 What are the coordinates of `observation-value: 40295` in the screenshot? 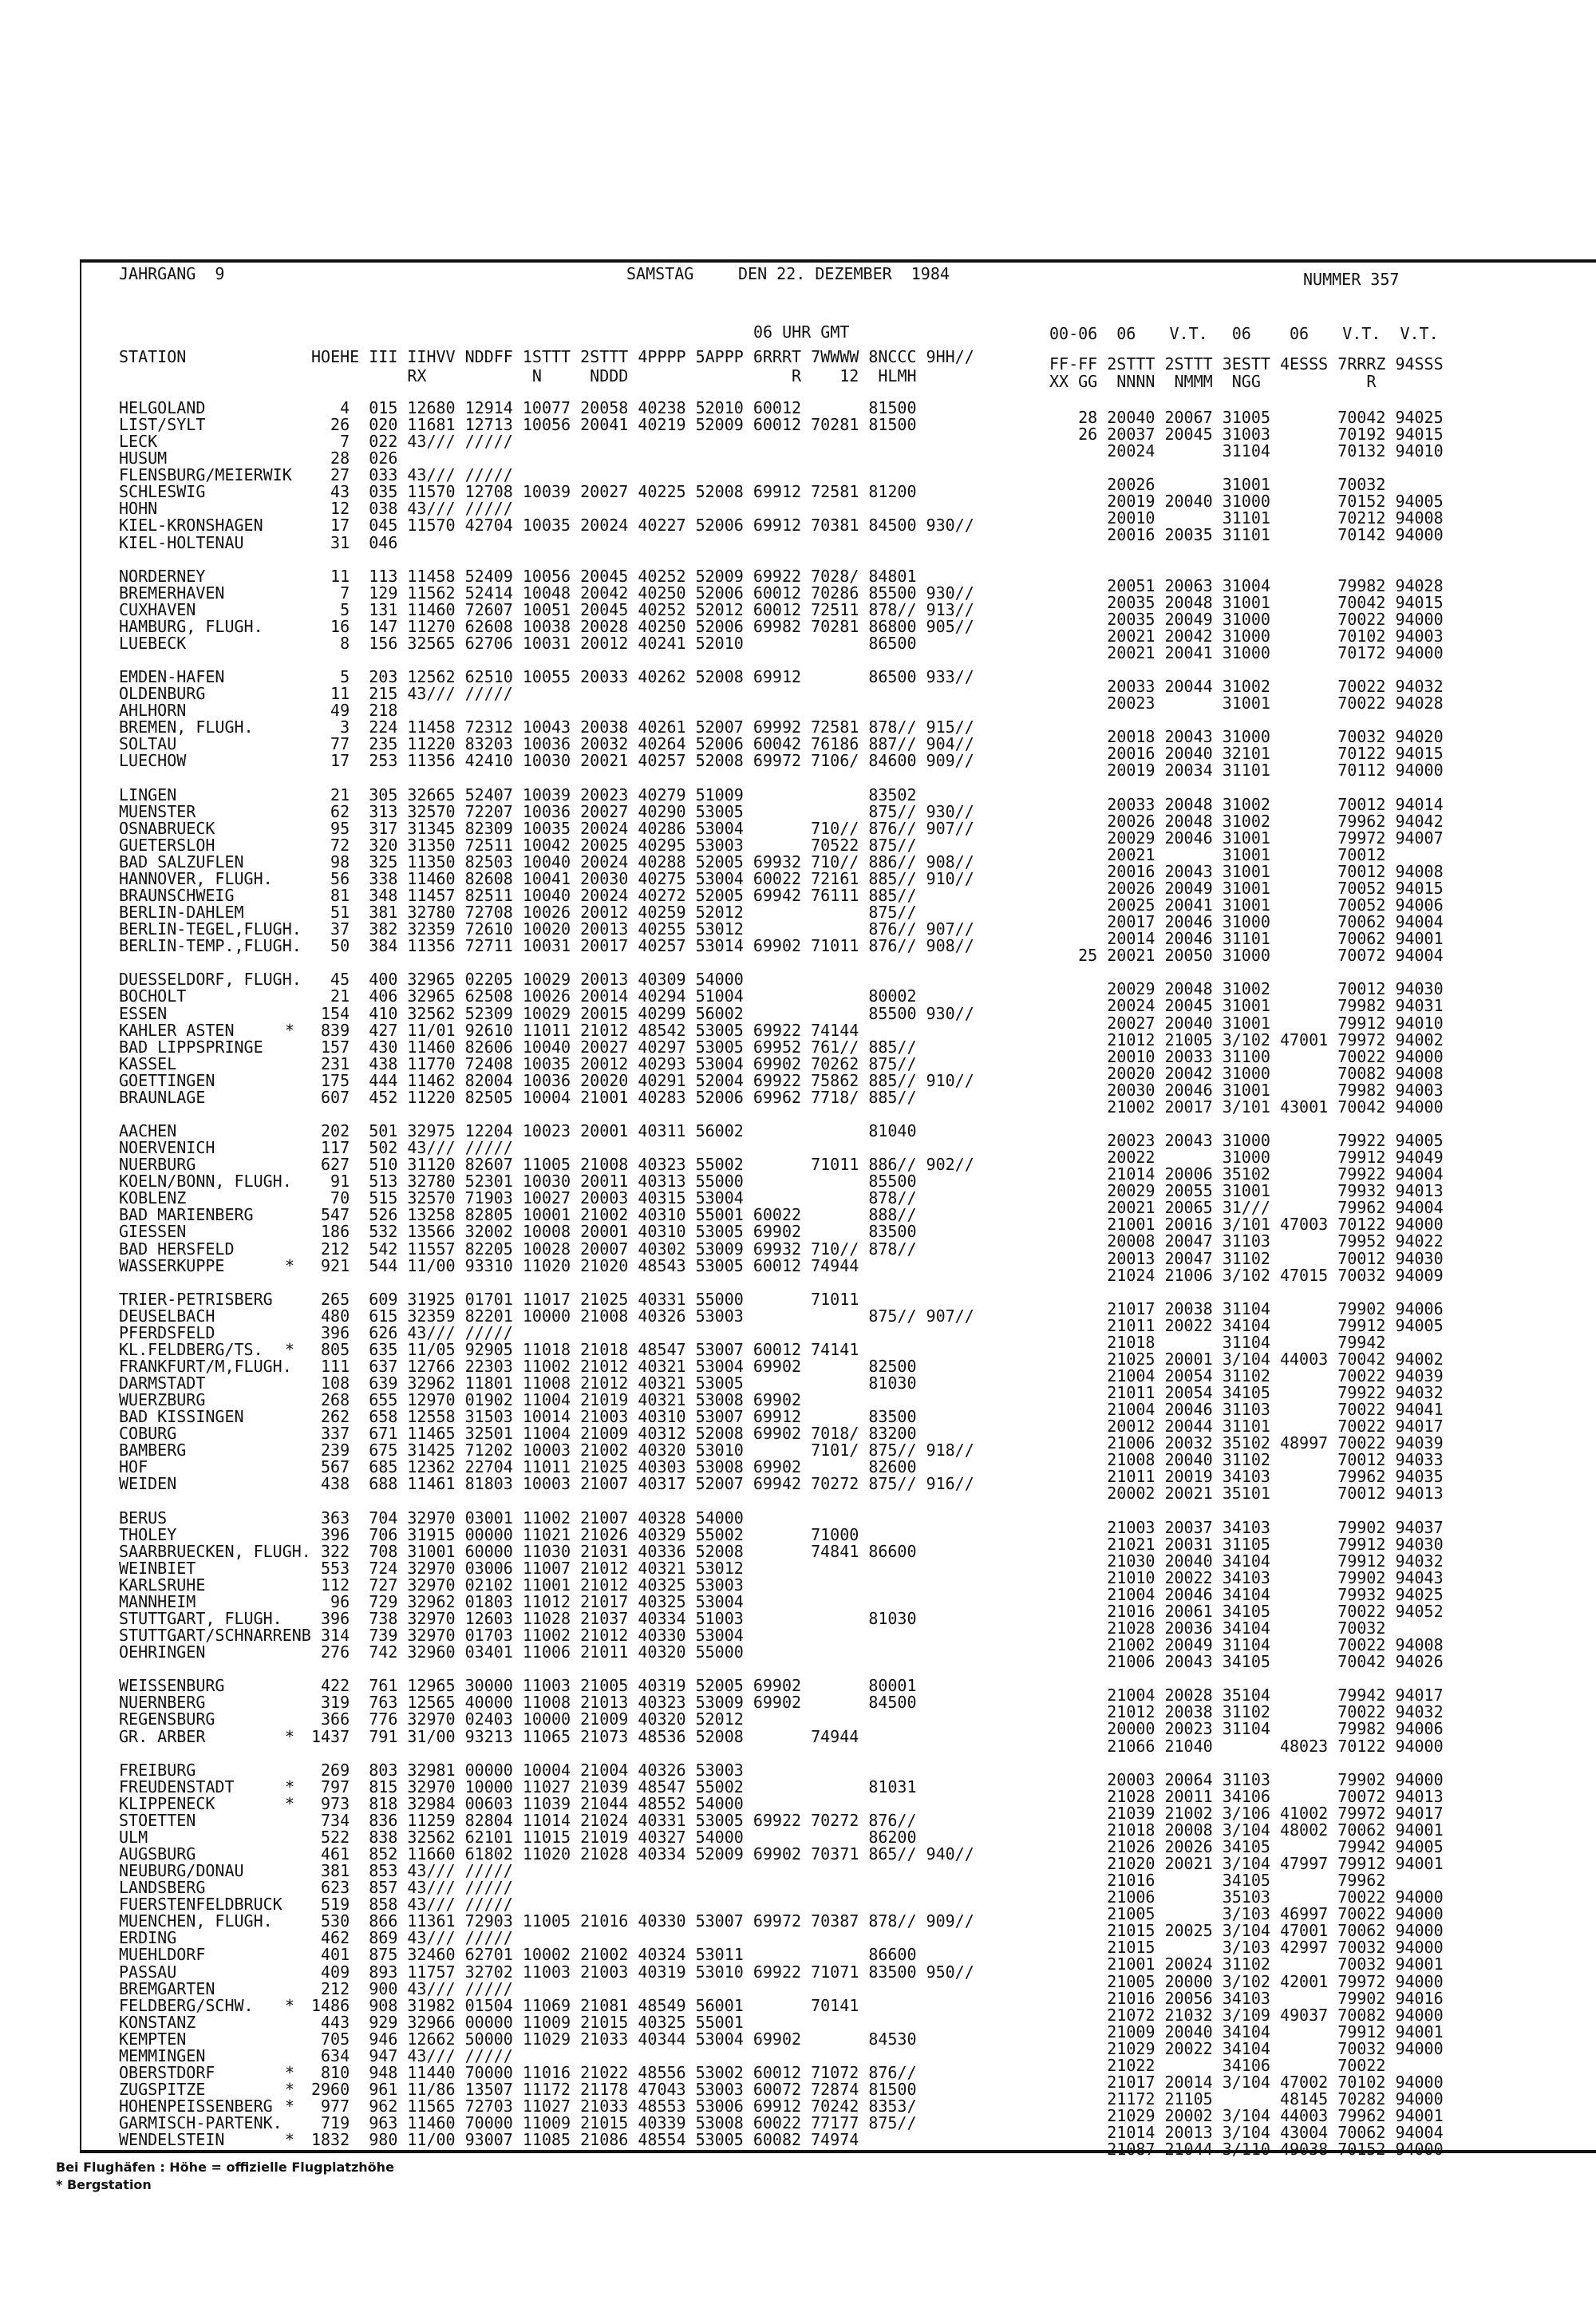 It's located at (662, 845).